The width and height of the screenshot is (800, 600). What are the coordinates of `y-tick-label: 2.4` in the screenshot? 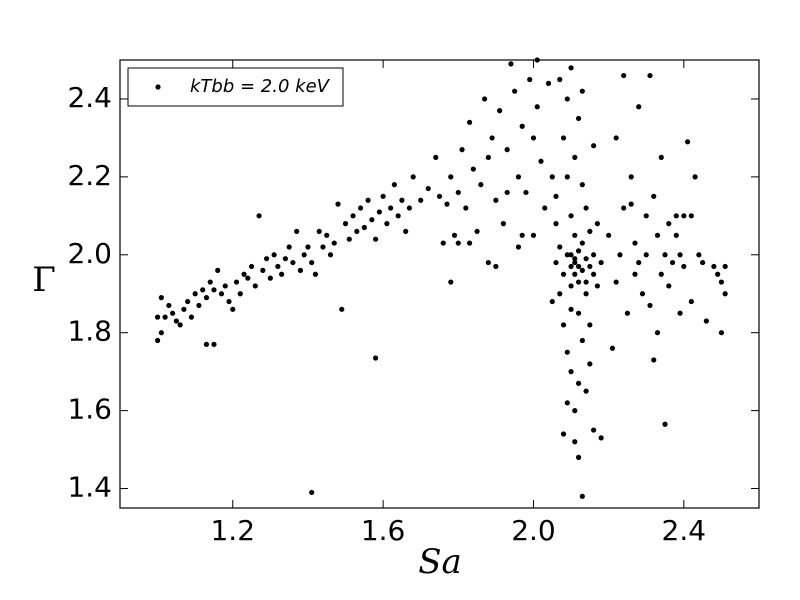 It's located at (89, 97).